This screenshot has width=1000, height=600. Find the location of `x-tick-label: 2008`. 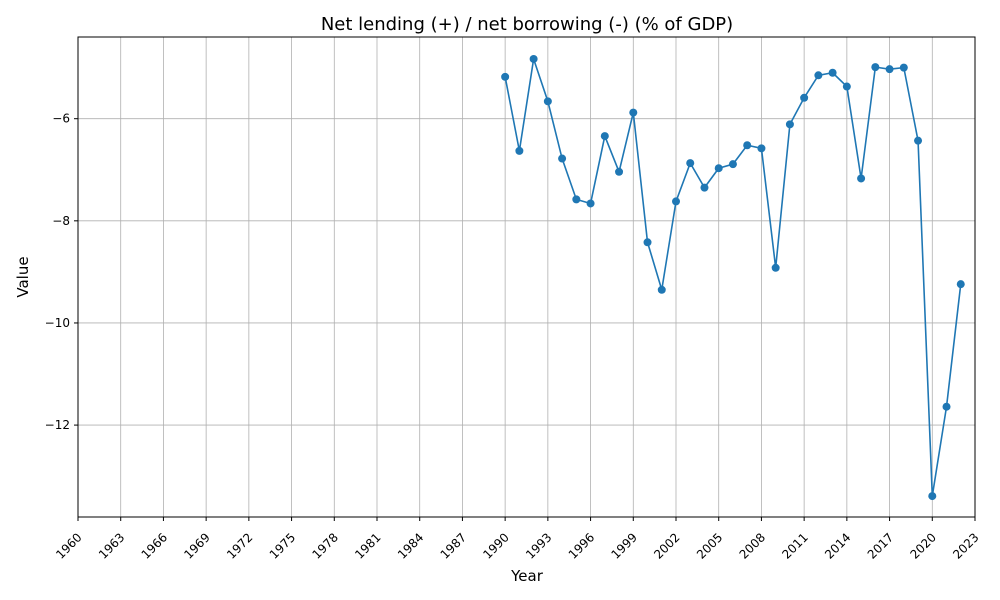

x-tick-label: 2008 is located at coordinates (752, 545).